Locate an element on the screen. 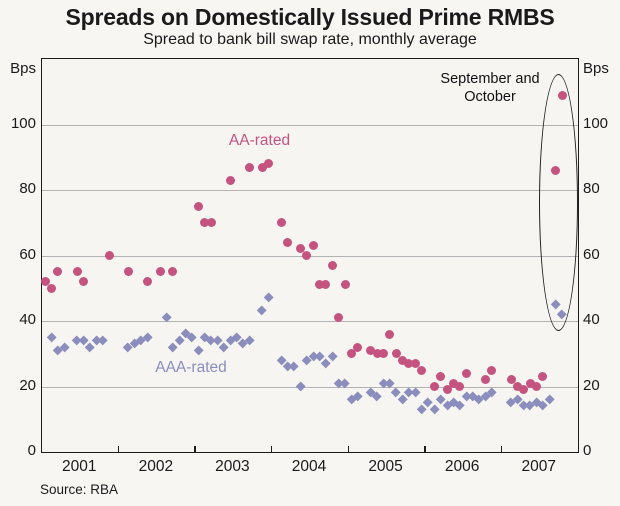 The image size is (620, 506). x-tick-2002 is located at coordinates (118, 449).